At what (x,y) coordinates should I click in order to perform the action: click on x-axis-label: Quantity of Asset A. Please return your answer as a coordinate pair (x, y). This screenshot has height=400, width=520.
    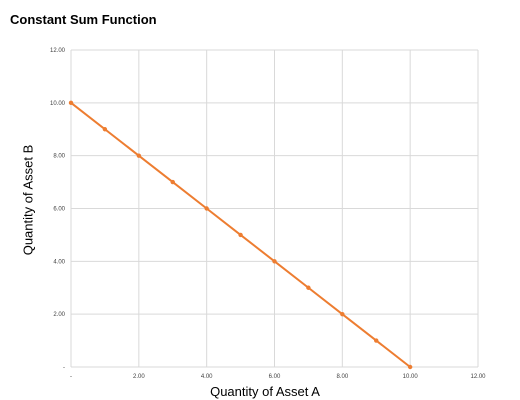
    Looking at the image, I should click on (265, 391).